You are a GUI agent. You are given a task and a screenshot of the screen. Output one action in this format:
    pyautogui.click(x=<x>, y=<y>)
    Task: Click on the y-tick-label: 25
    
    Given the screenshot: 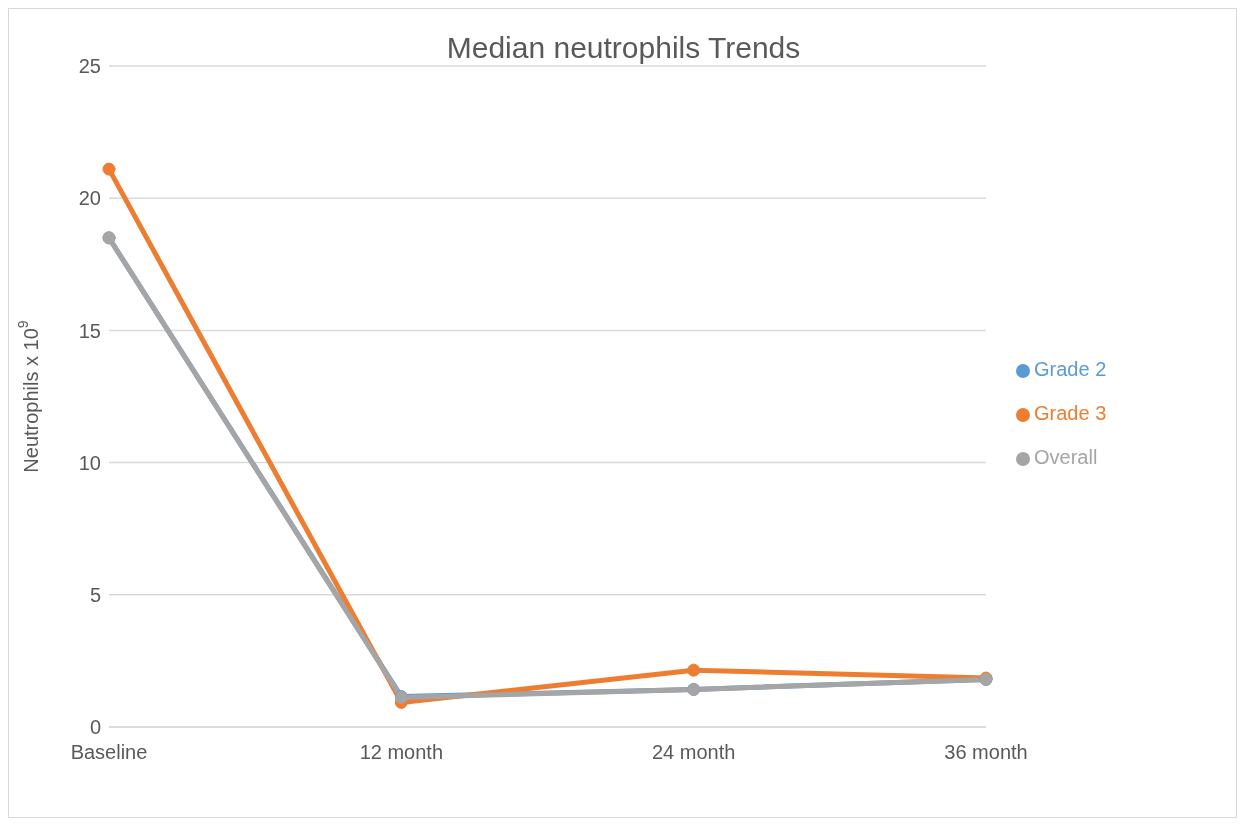 What is the action you would take?
    pyautogui.click(x=89, y=66)
    